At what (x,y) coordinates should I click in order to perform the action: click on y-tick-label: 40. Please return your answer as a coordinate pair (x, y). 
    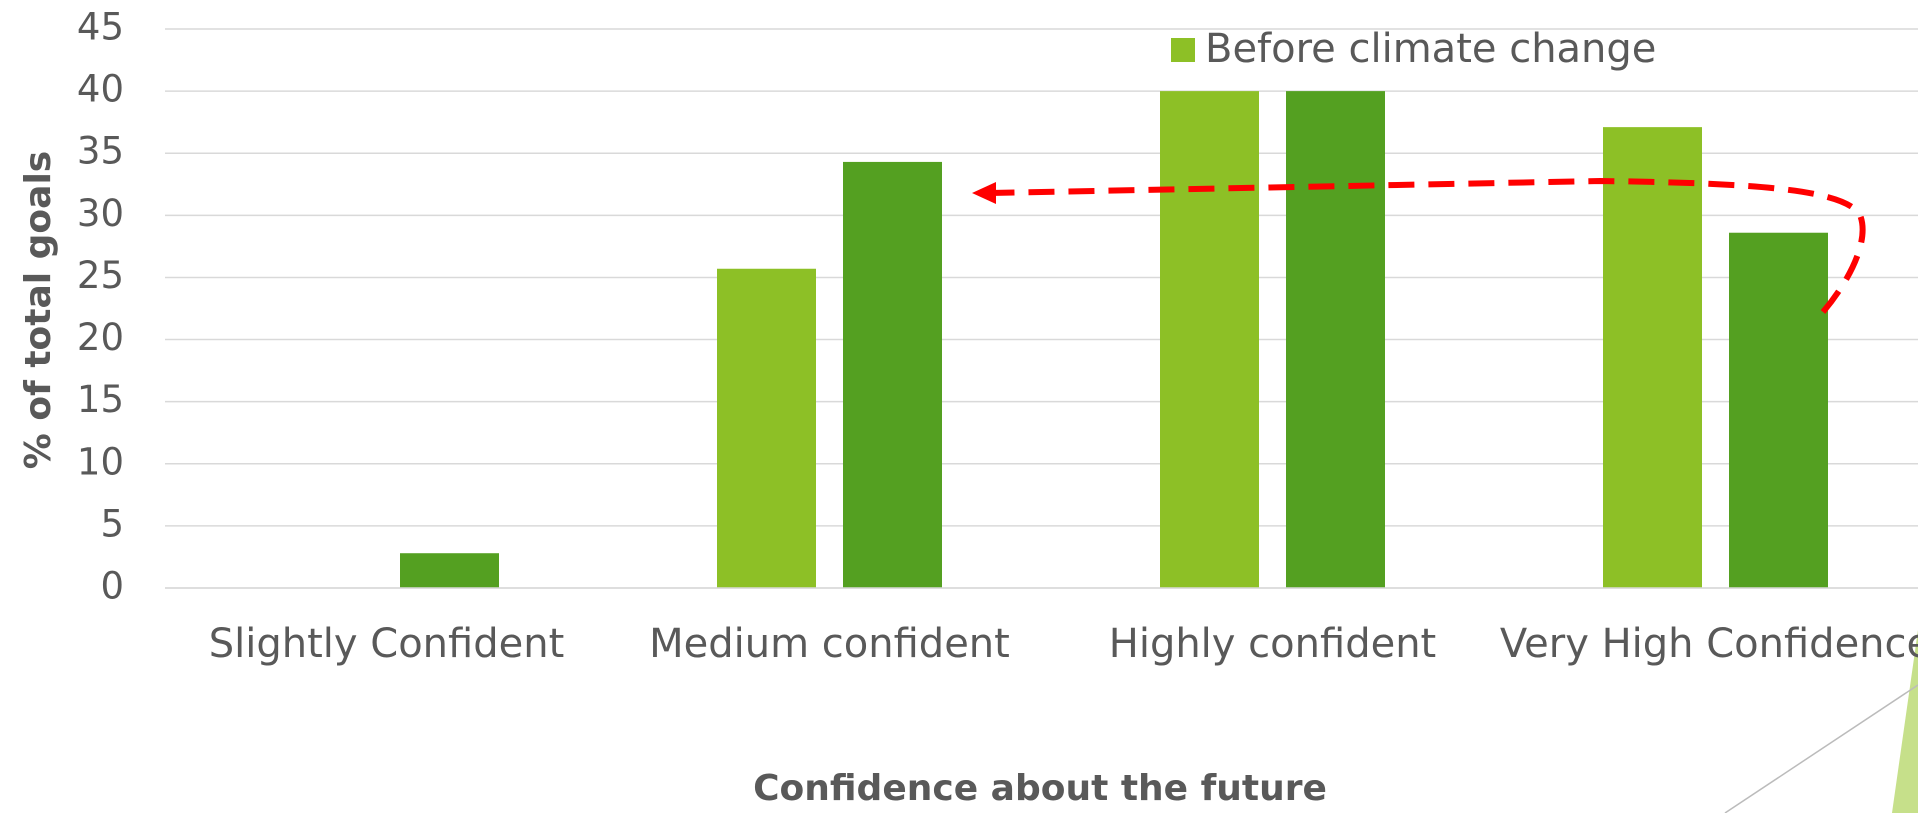
    Looking at the image, I should click on (100, 89).